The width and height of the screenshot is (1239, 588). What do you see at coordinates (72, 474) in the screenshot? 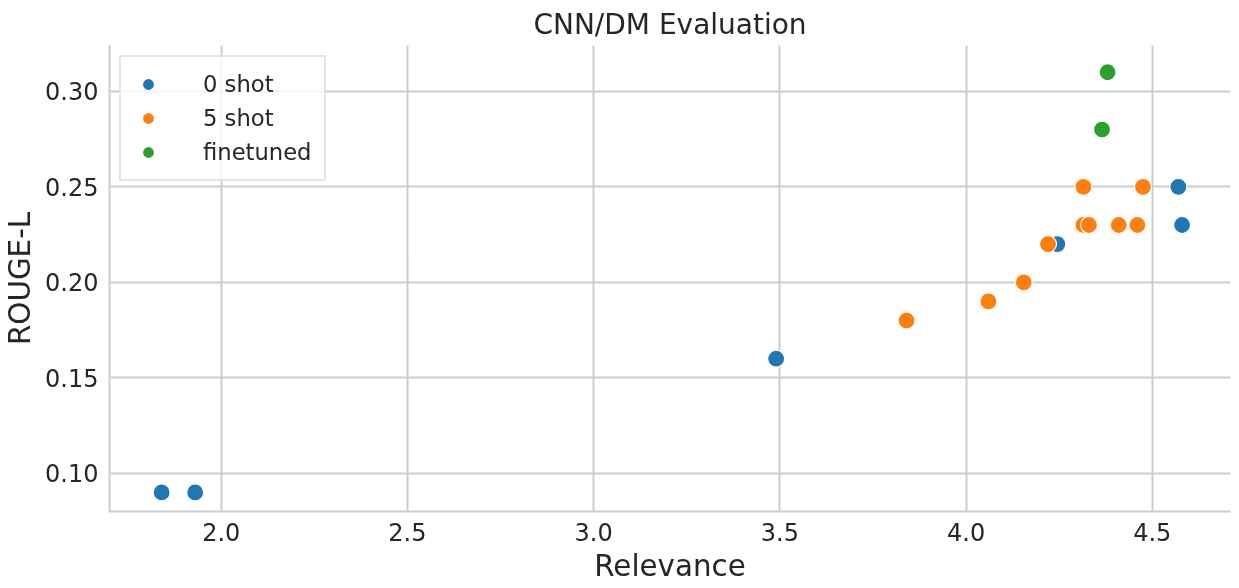
I see `y-tick-label: 0.10` at bounding box center [72, 474].